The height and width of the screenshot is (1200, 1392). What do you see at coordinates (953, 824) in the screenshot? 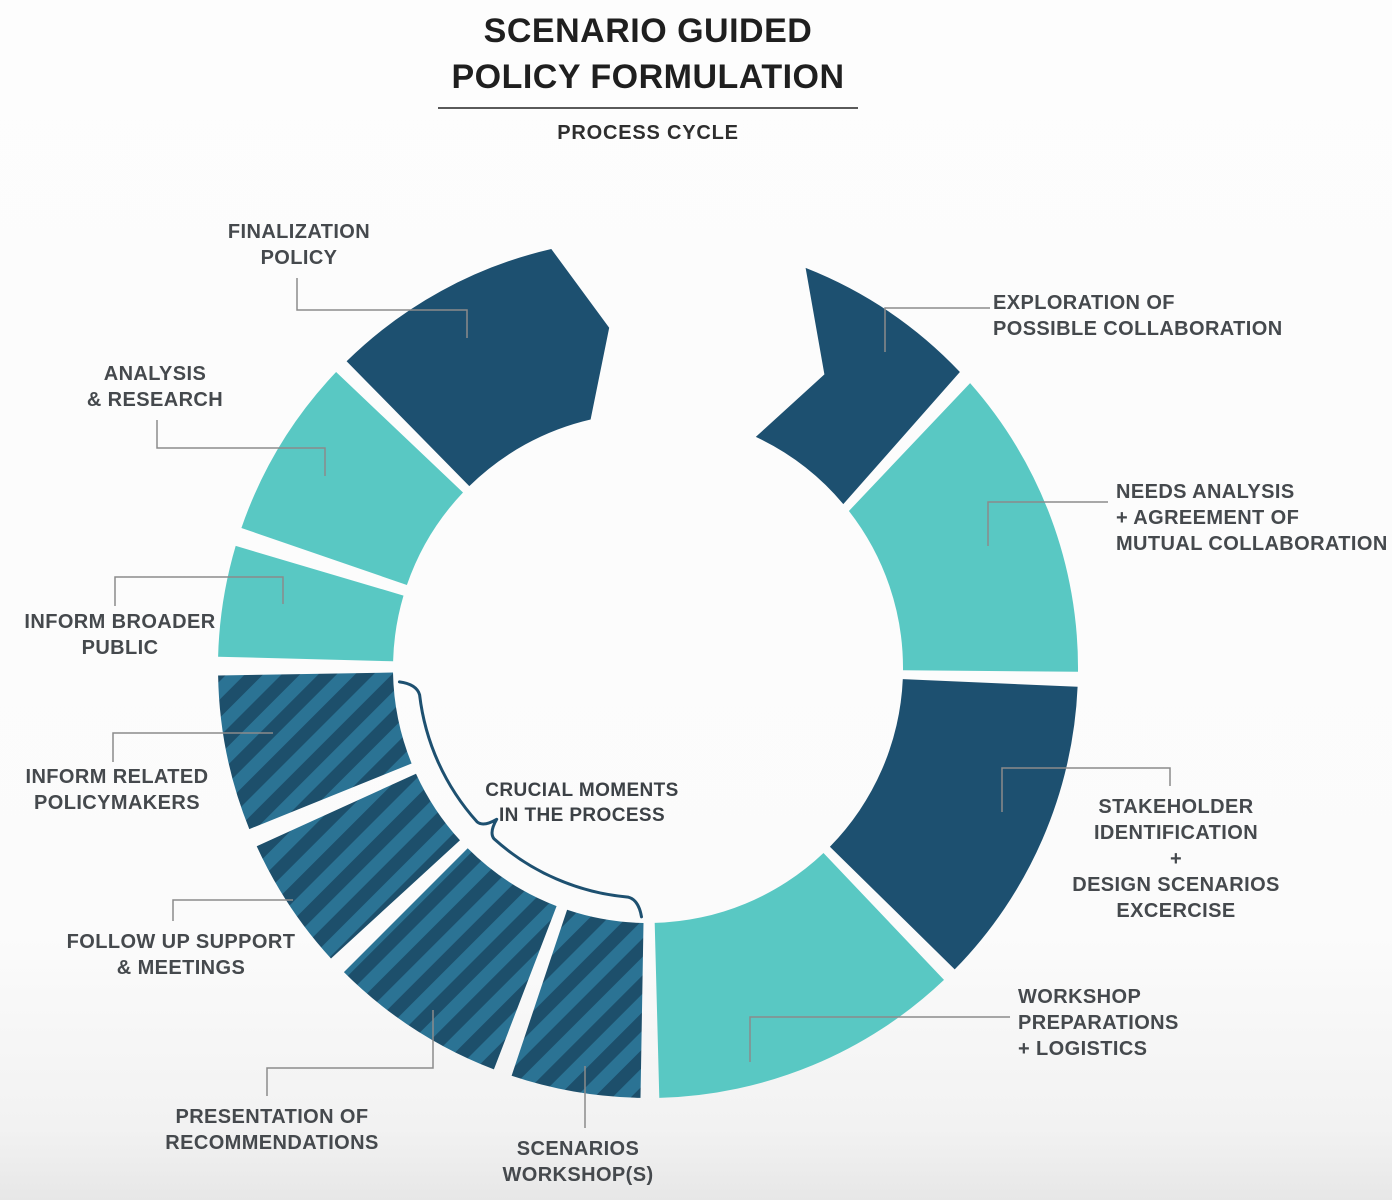
I see `segment-stakeholder-identification-design-scenarios-excercise` at bounding box center [953, 824].